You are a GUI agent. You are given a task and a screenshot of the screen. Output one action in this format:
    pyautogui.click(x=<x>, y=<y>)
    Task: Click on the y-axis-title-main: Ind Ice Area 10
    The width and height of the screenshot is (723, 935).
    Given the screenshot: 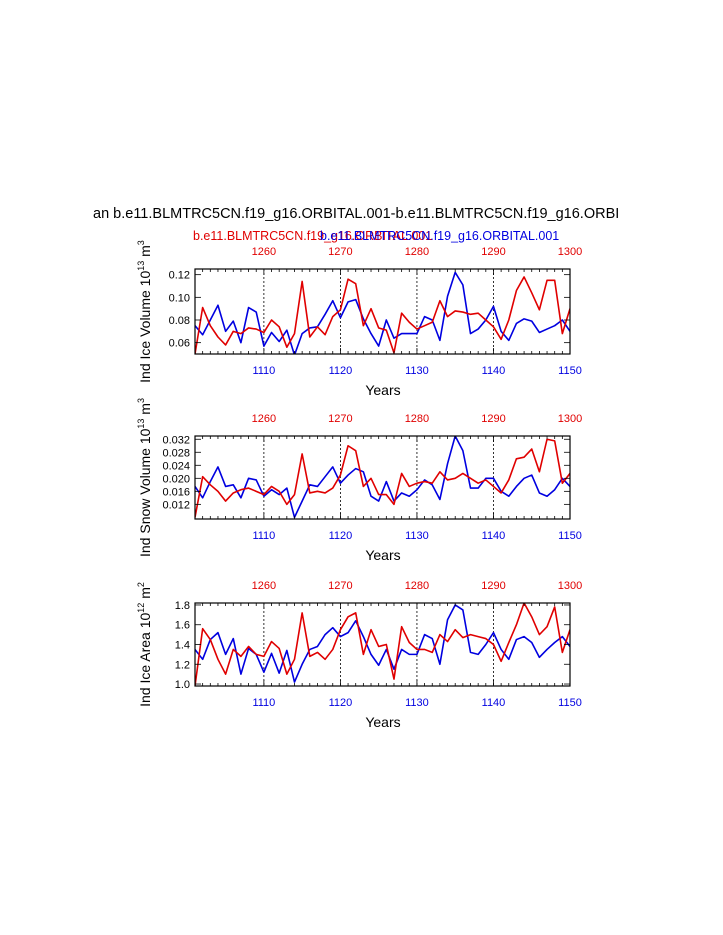 What is the action you would take?
    pyautogui.click(x=145, y=659)
    